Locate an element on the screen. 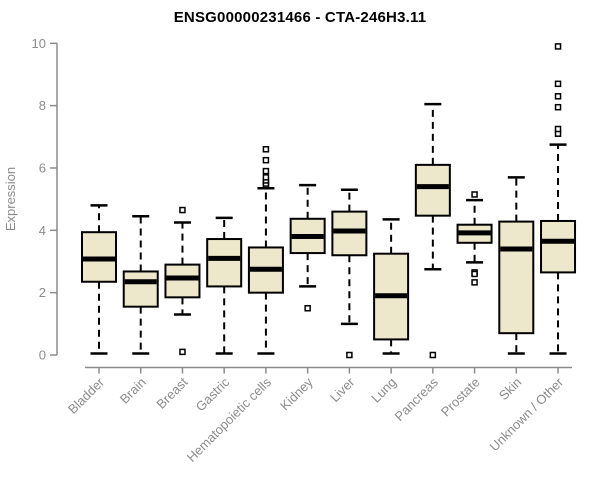  boxplot-lung is located at coordinates (391, 286).